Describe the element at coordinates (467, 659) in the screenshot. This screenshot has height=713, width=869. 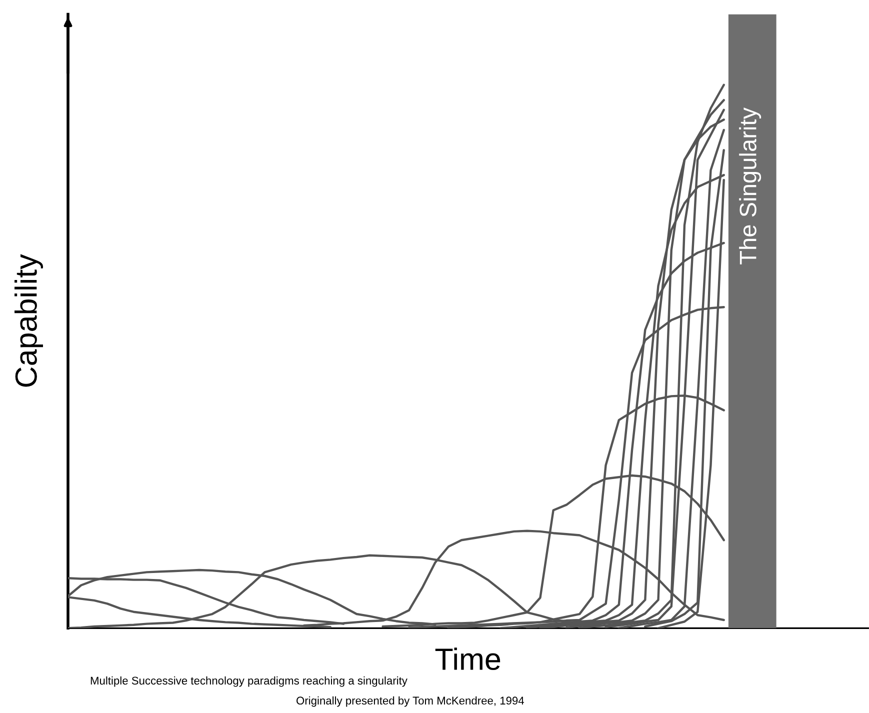
I see `x-axis-title: Time` at that location.